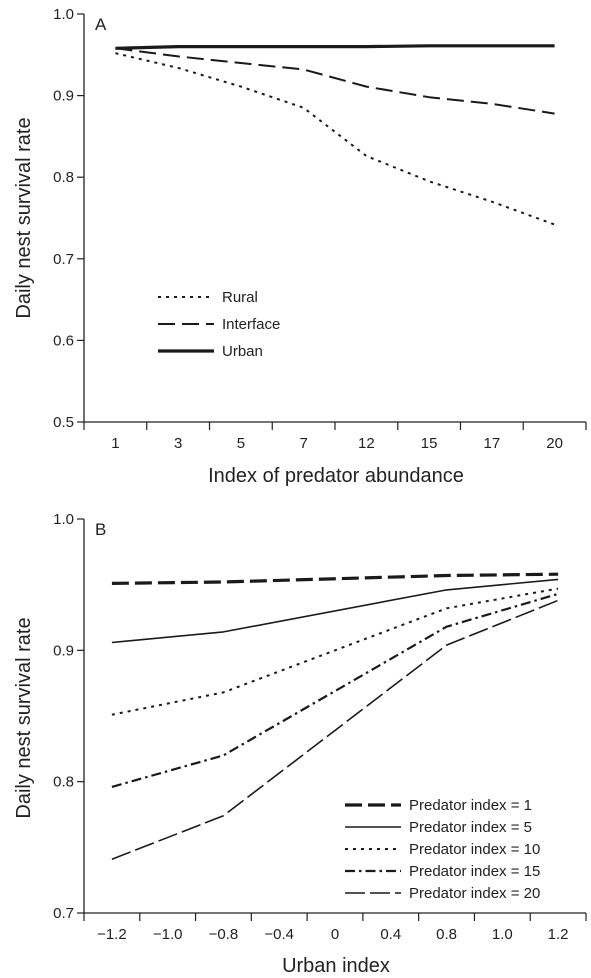 This screenshot has width=591, height=978. What do you see at coordinates (100, 529) in the screenshot?
I see `panel-b-letter: B` at bounding box center [100, 529].